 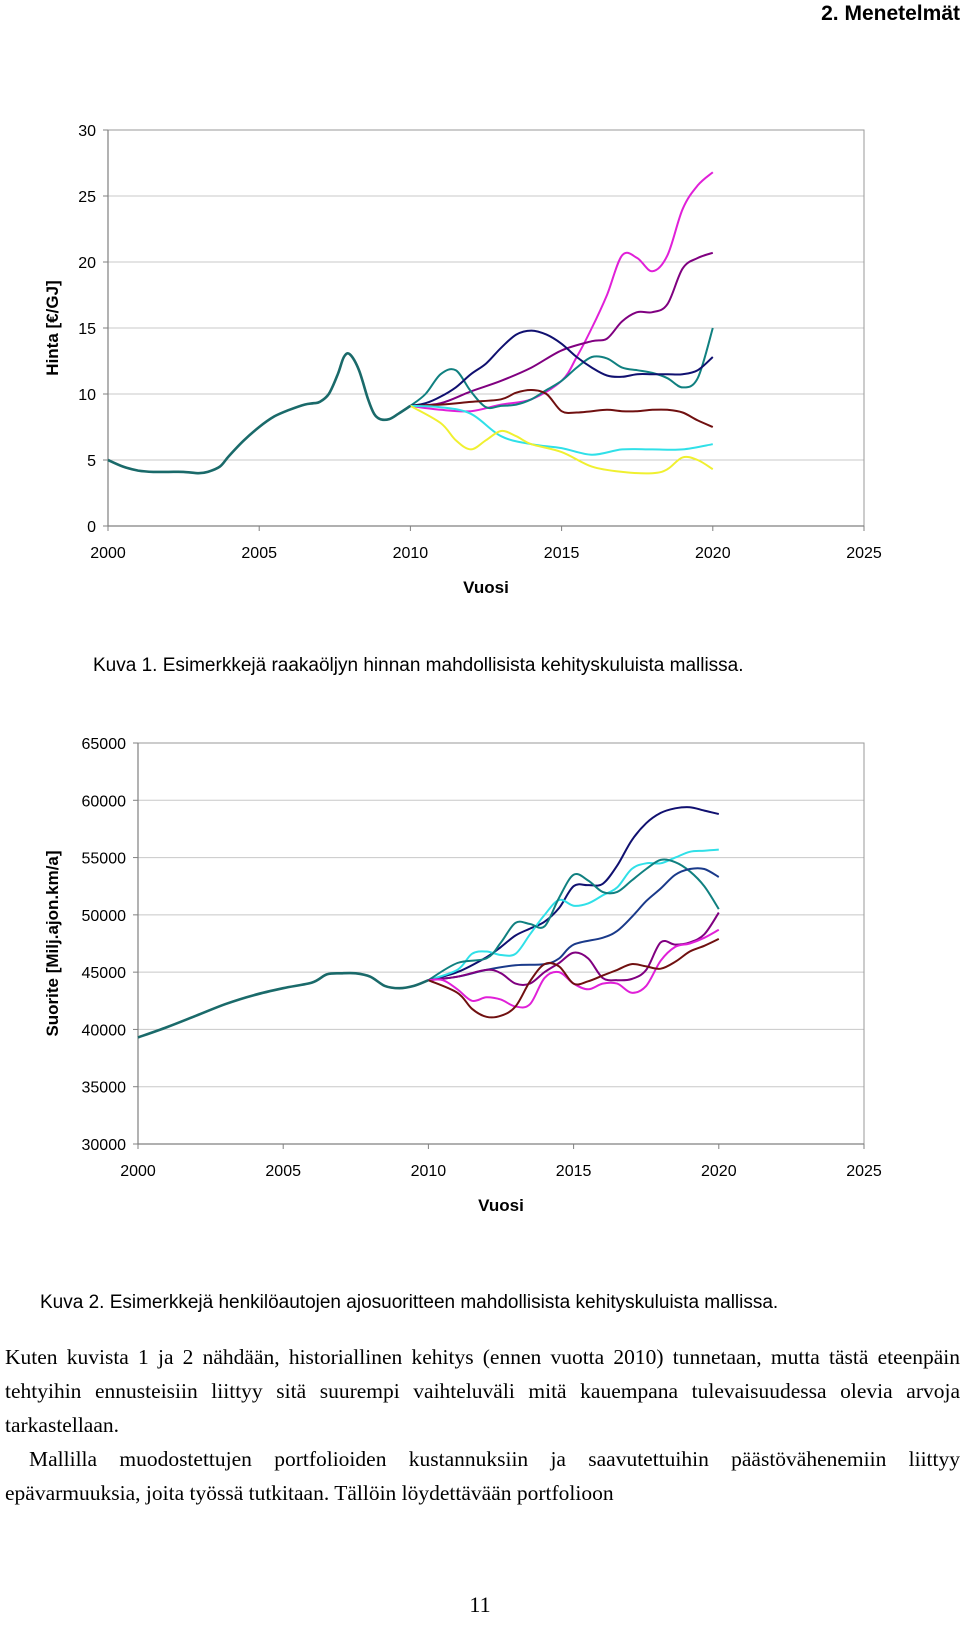 I want to click on y-tick-label: 0, so click(x=91, y=527).